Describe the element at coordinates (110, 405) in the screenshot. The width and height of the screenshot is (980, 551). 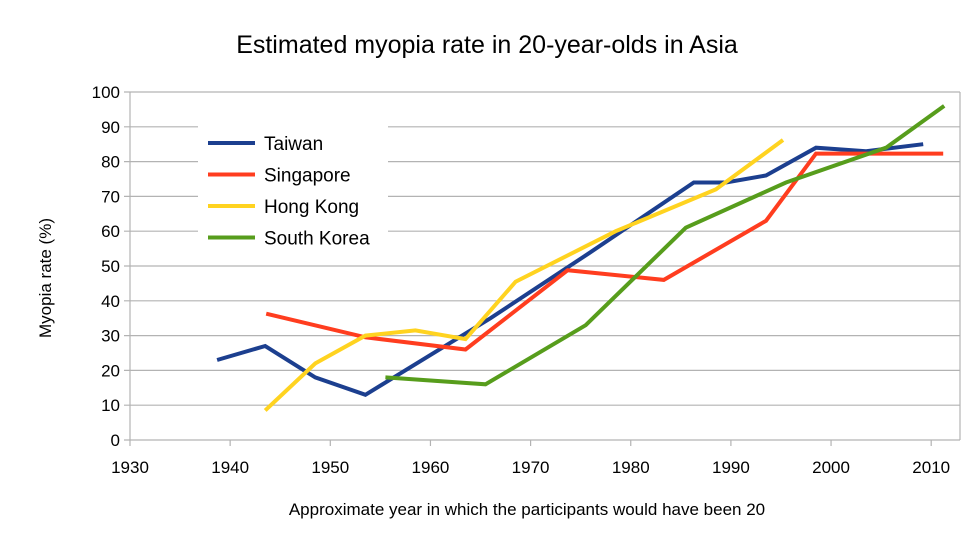
I see `y-tick-label: 10` at that location.